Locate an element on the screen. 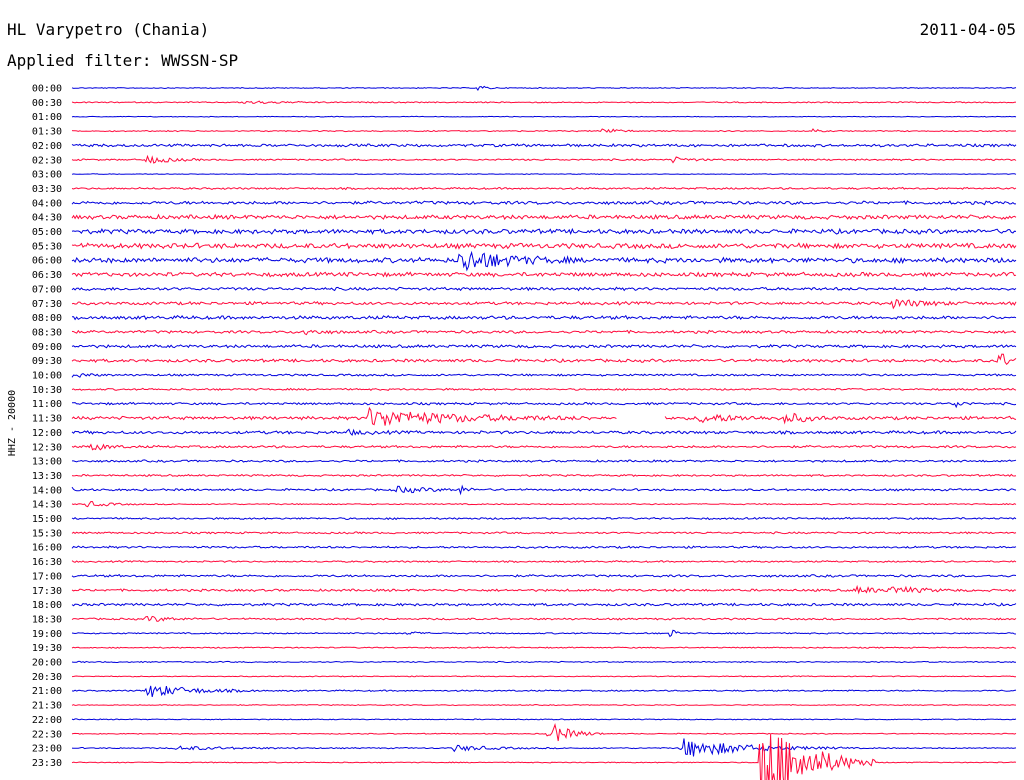 Image resolution: width=1024 pixels, height=780 pixels. time-tick-label: 13:30 is located at coordinates (47, 476).